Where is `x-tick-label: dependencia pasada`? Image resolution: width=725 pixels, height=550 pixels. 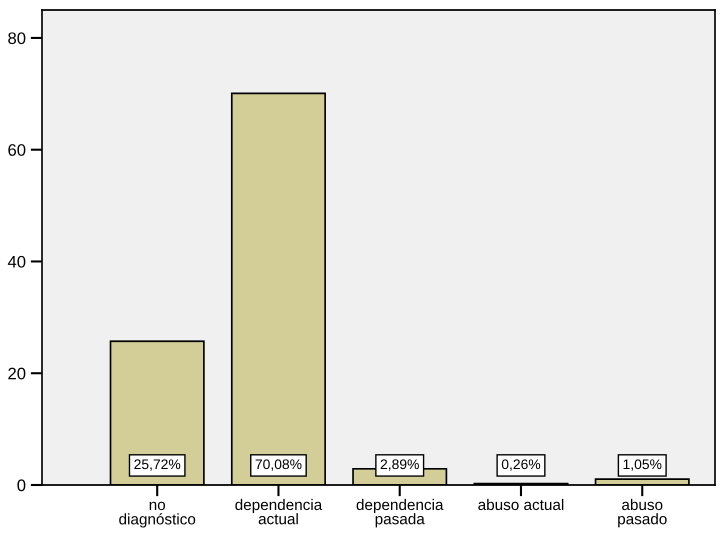
x-tick-label: dependencia pasada is located at coordinates (400, 513).